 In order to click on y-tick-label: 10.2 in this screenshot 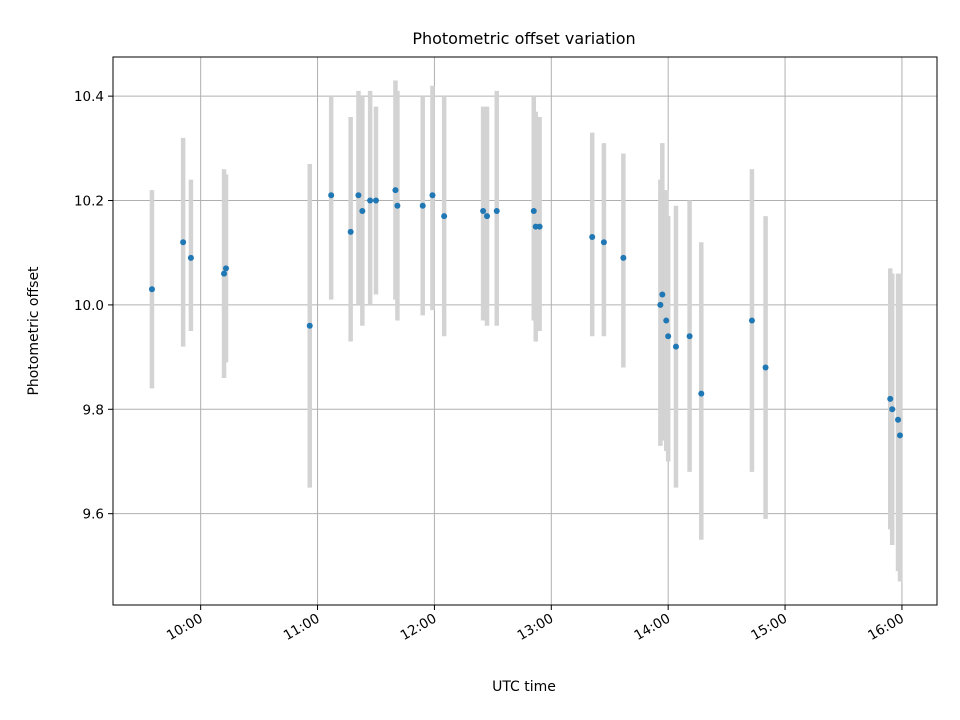, I will do `click(89, 202)`.